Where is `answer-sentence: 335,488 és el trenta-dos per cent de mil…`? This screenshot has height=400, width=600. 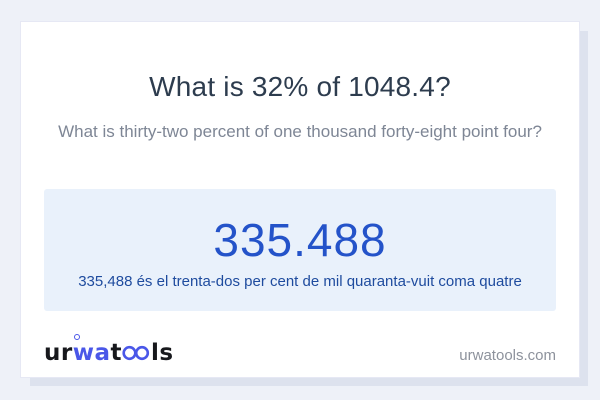 answer-sentence: 335,488 és el trenta-dos per cent de mil… is located at coordinates (300, 281).